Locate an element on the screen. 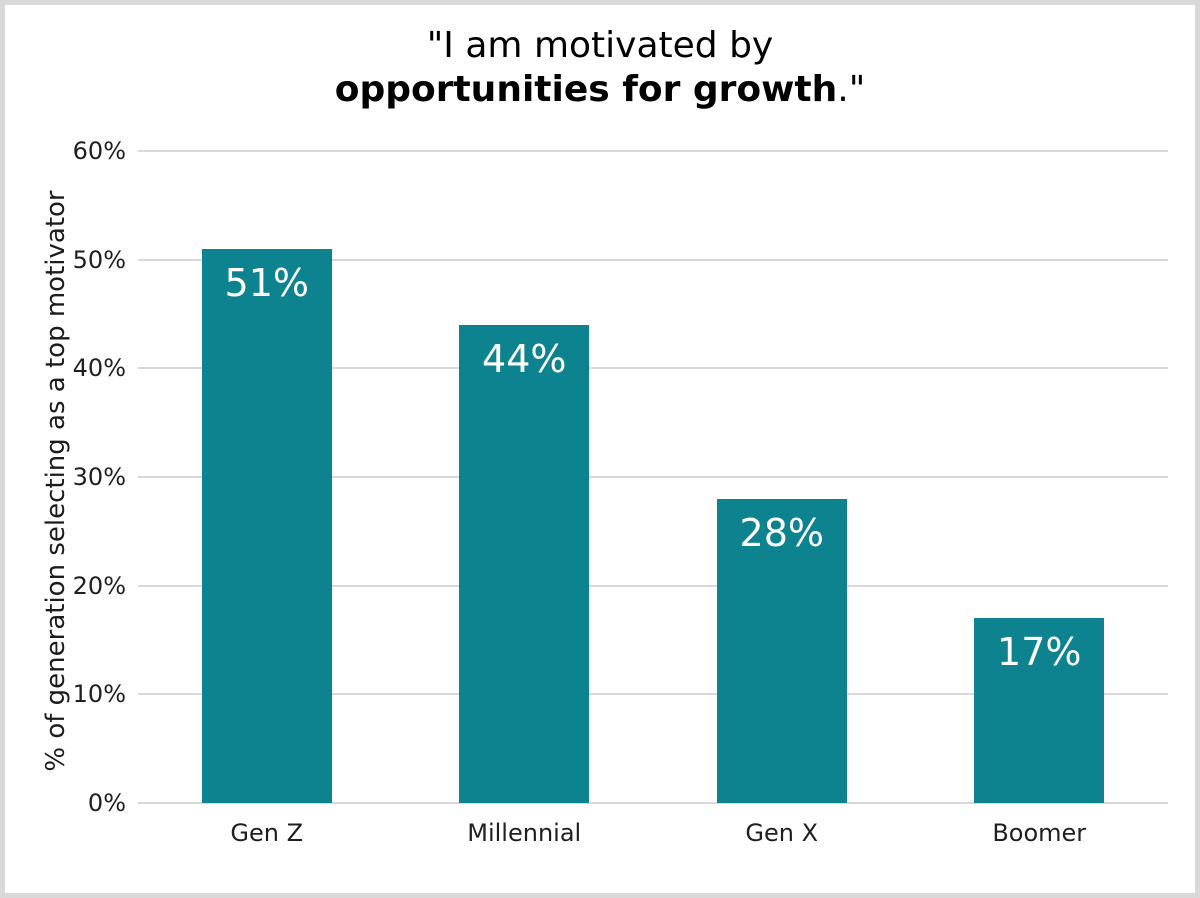 The height and width of the screenshot is (898, 1200). bar: 17% is located at coordinates (1039, 710).